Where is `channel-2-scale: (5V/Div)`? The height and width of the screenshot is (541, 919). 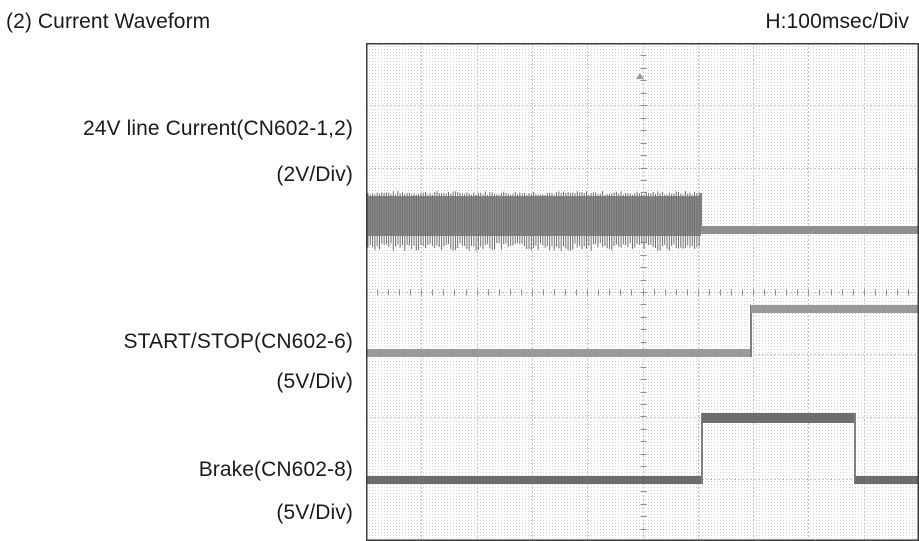
channel-2-scale: (5V/Div) is located at coordinates (314, 381).